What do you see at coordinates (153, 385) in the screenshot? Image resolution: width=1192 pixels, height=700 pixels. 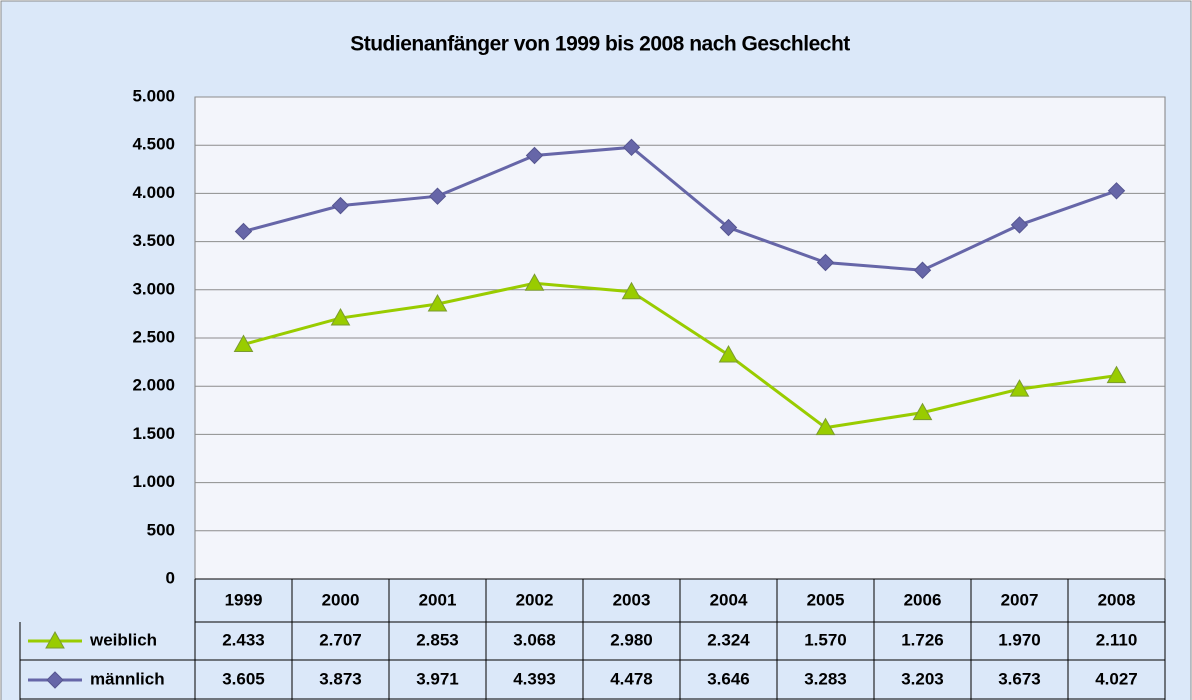 I see `y-tick-label: 2.000` at bounding box center [153, 385].